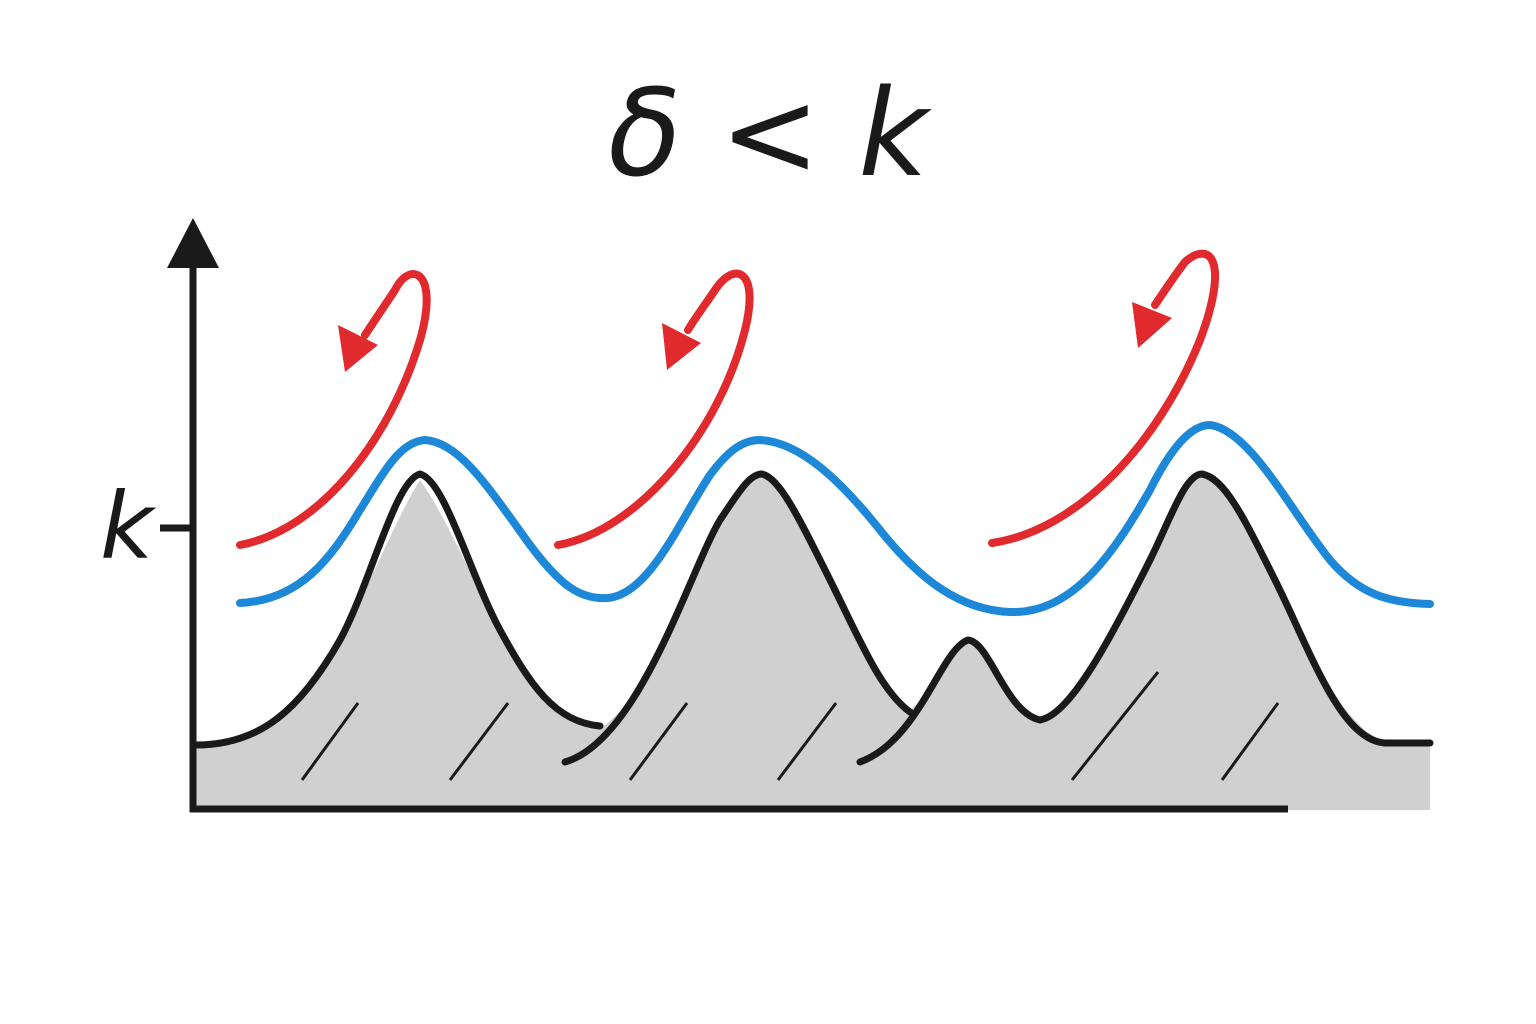 This screenshot has height=1024, width=1536. Describe the element at coordinates (755, 337) in the screenshot. I see `eddy-arrowheads` at that location.